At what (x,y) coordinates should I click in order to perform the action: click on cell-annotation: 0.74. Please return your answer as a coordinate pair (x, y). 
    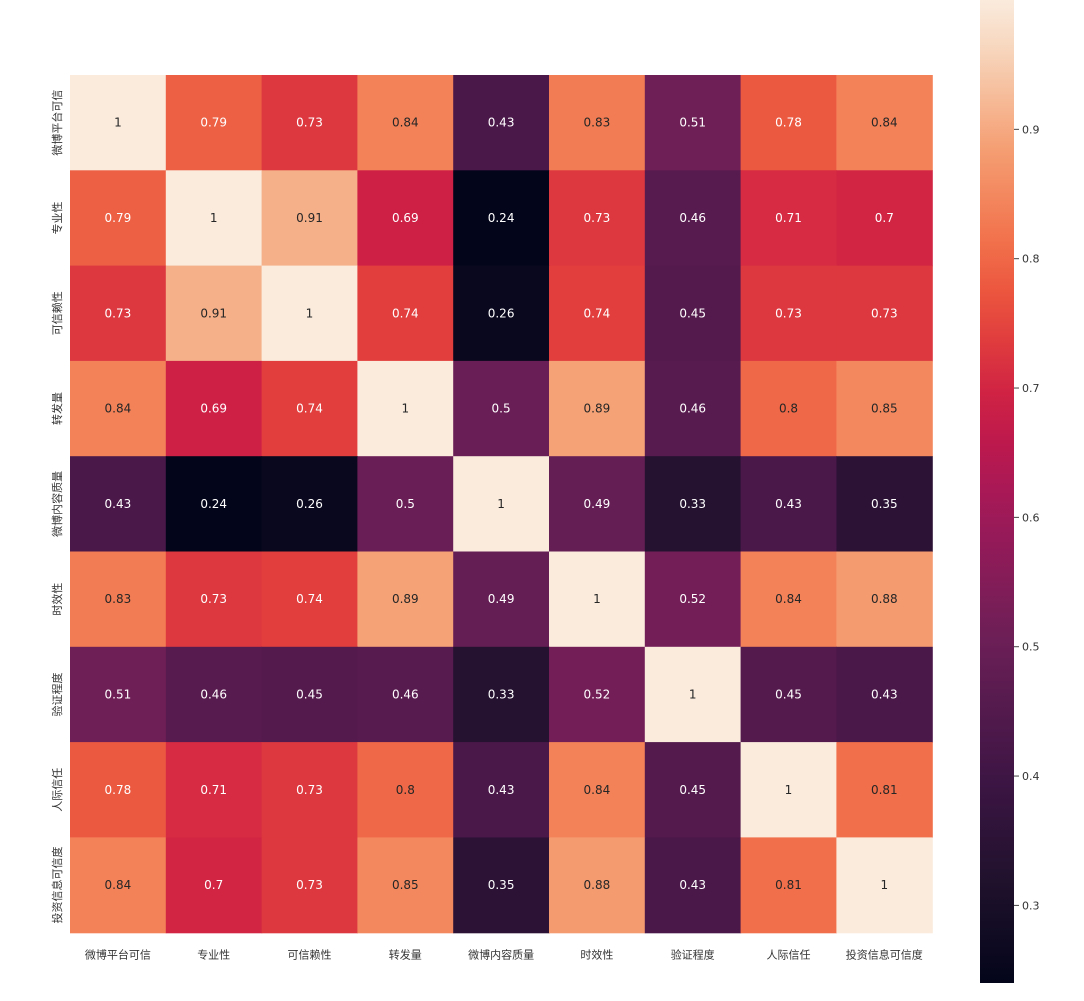
    Looking at the image, I should click on (309, 409).